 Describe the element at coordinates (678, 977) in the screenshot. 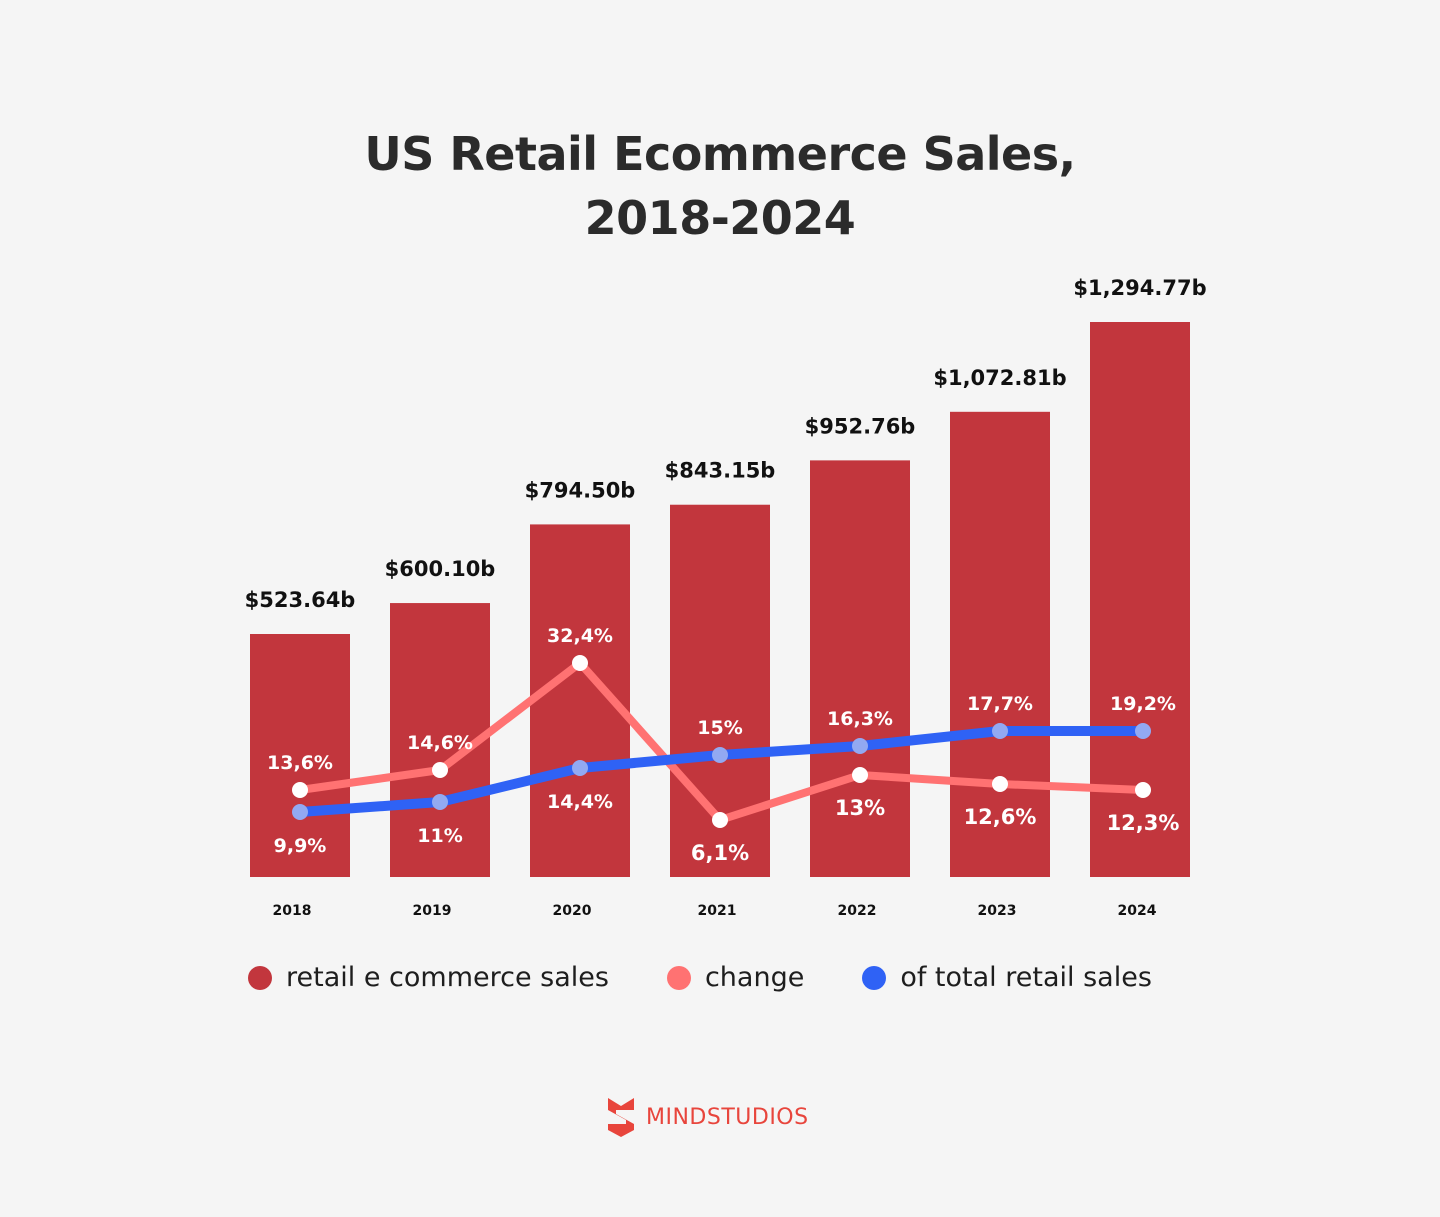

I see `legend-swatch-change` at that location.